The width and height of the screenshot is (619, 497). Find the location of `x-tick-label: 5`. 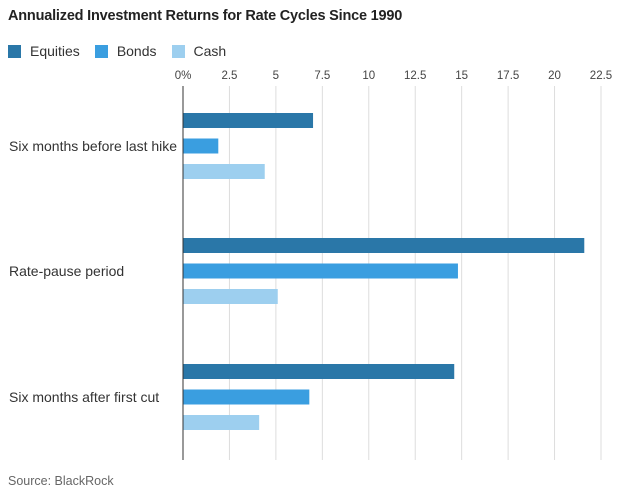

x-tick-label: 5 is located at coordinates (276, 76).